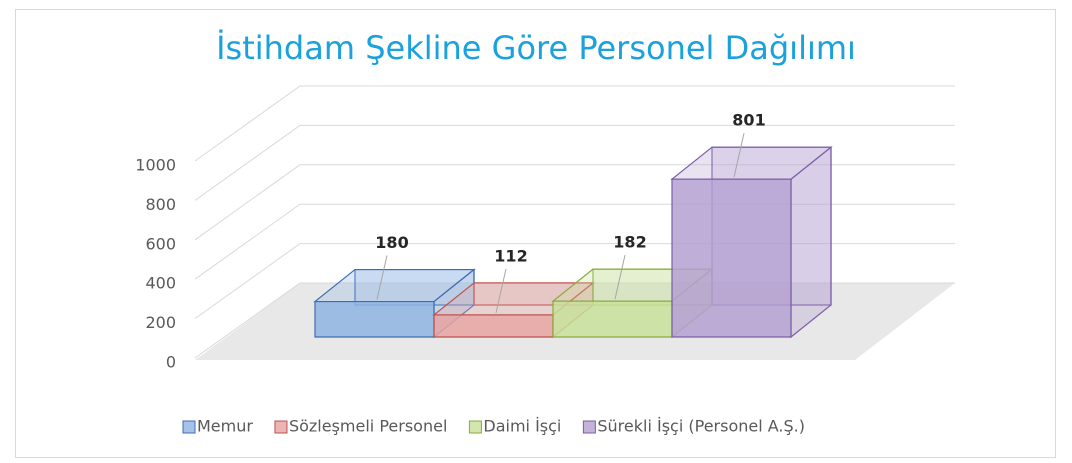 This screenshot has height=463, width=1072. What do you see at coordinates (160, 204) in the screenshot?
I see `y-tick-label: 800` at bounding box center [160, 204].